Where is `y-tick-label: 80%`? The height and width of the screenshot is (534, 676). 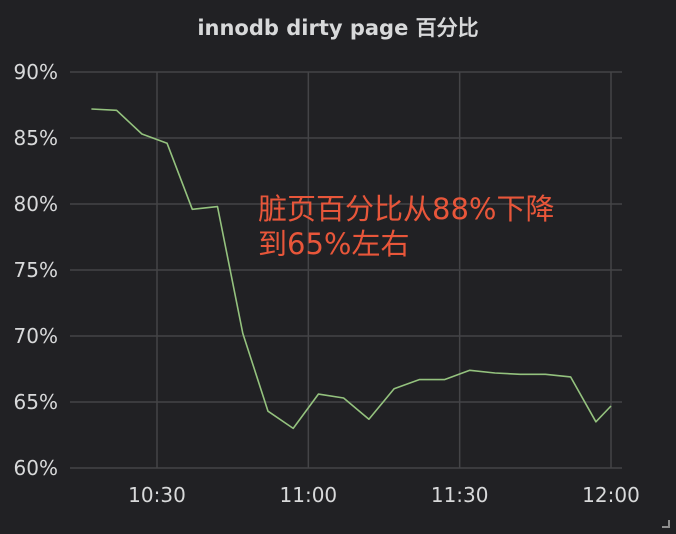
y-tick-label: 80% is located at coordinates (36, 204).